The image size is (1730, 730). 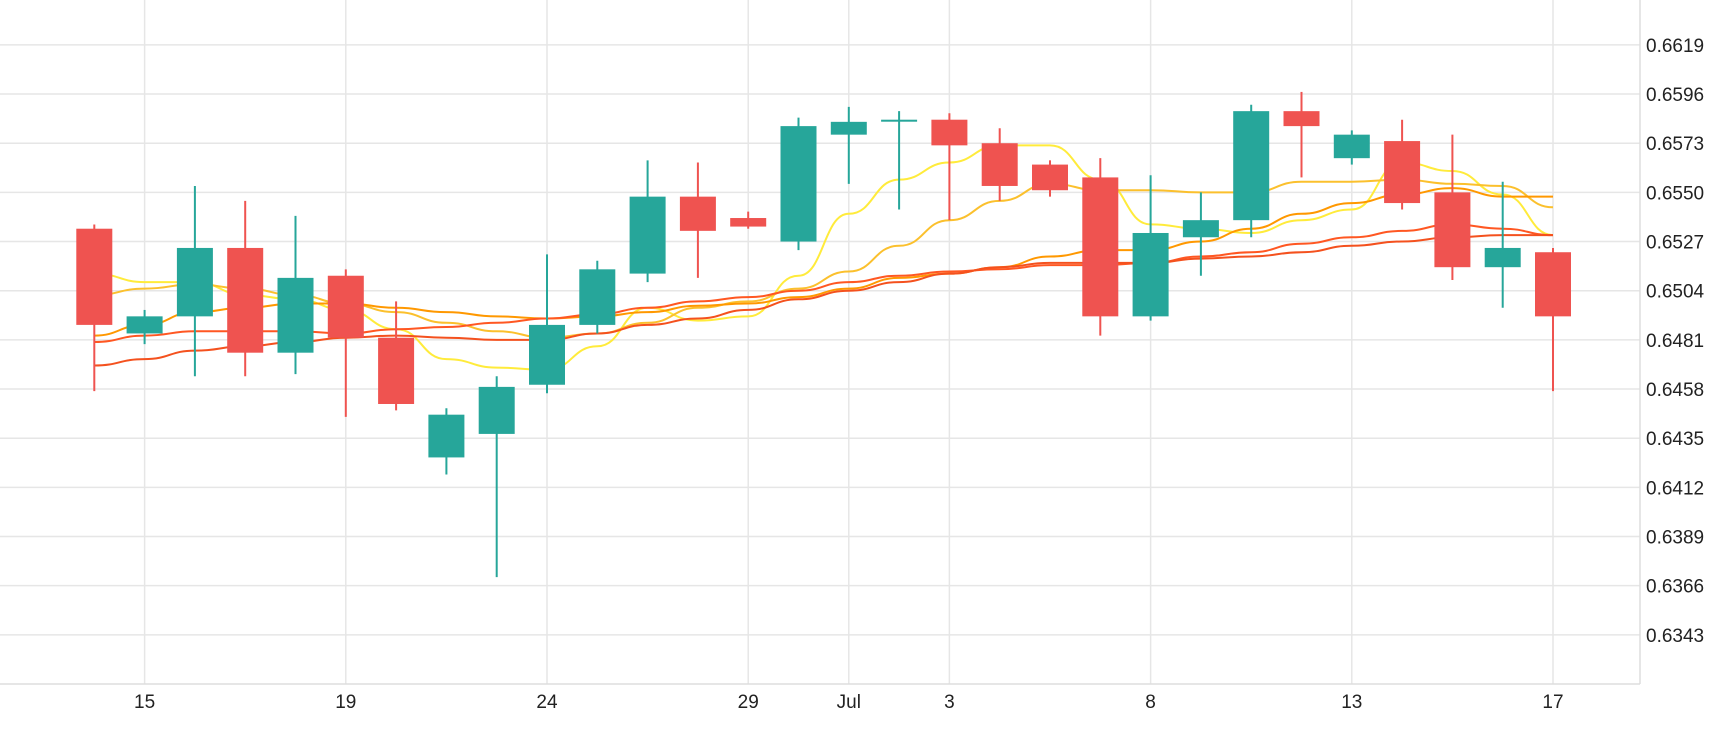 I want to click on x-tick-label: 24, so click(x=547, y=702).